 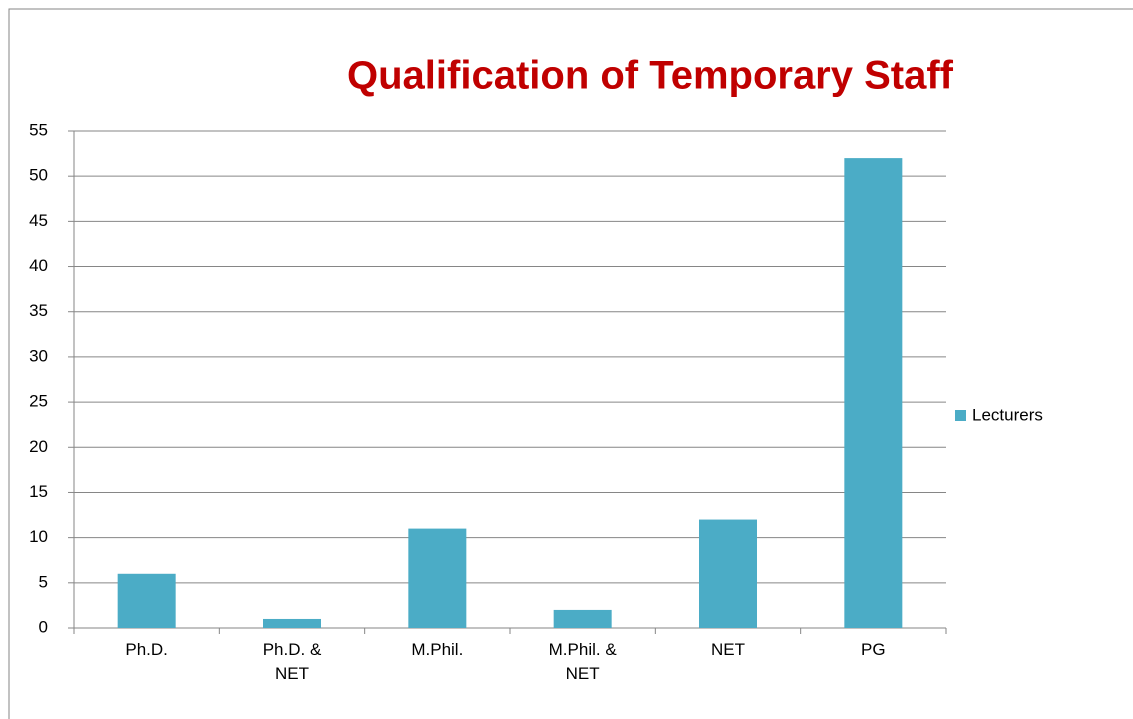 I want to click on chart-title: Qualification of Temporary Staff, so click(x=650, y=76).